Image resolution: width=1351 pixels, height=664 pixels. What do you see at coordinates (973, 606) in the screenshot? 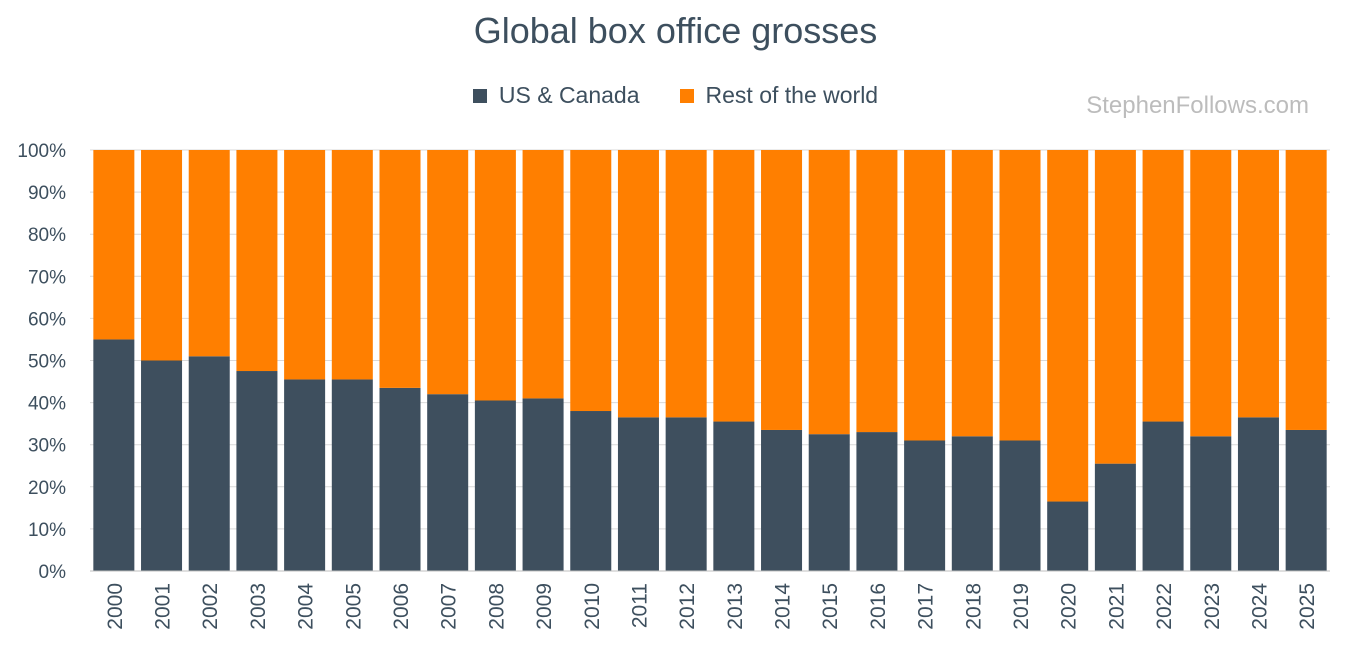
I see `x-tick-label: 2018` at bounding box center [973, 606].